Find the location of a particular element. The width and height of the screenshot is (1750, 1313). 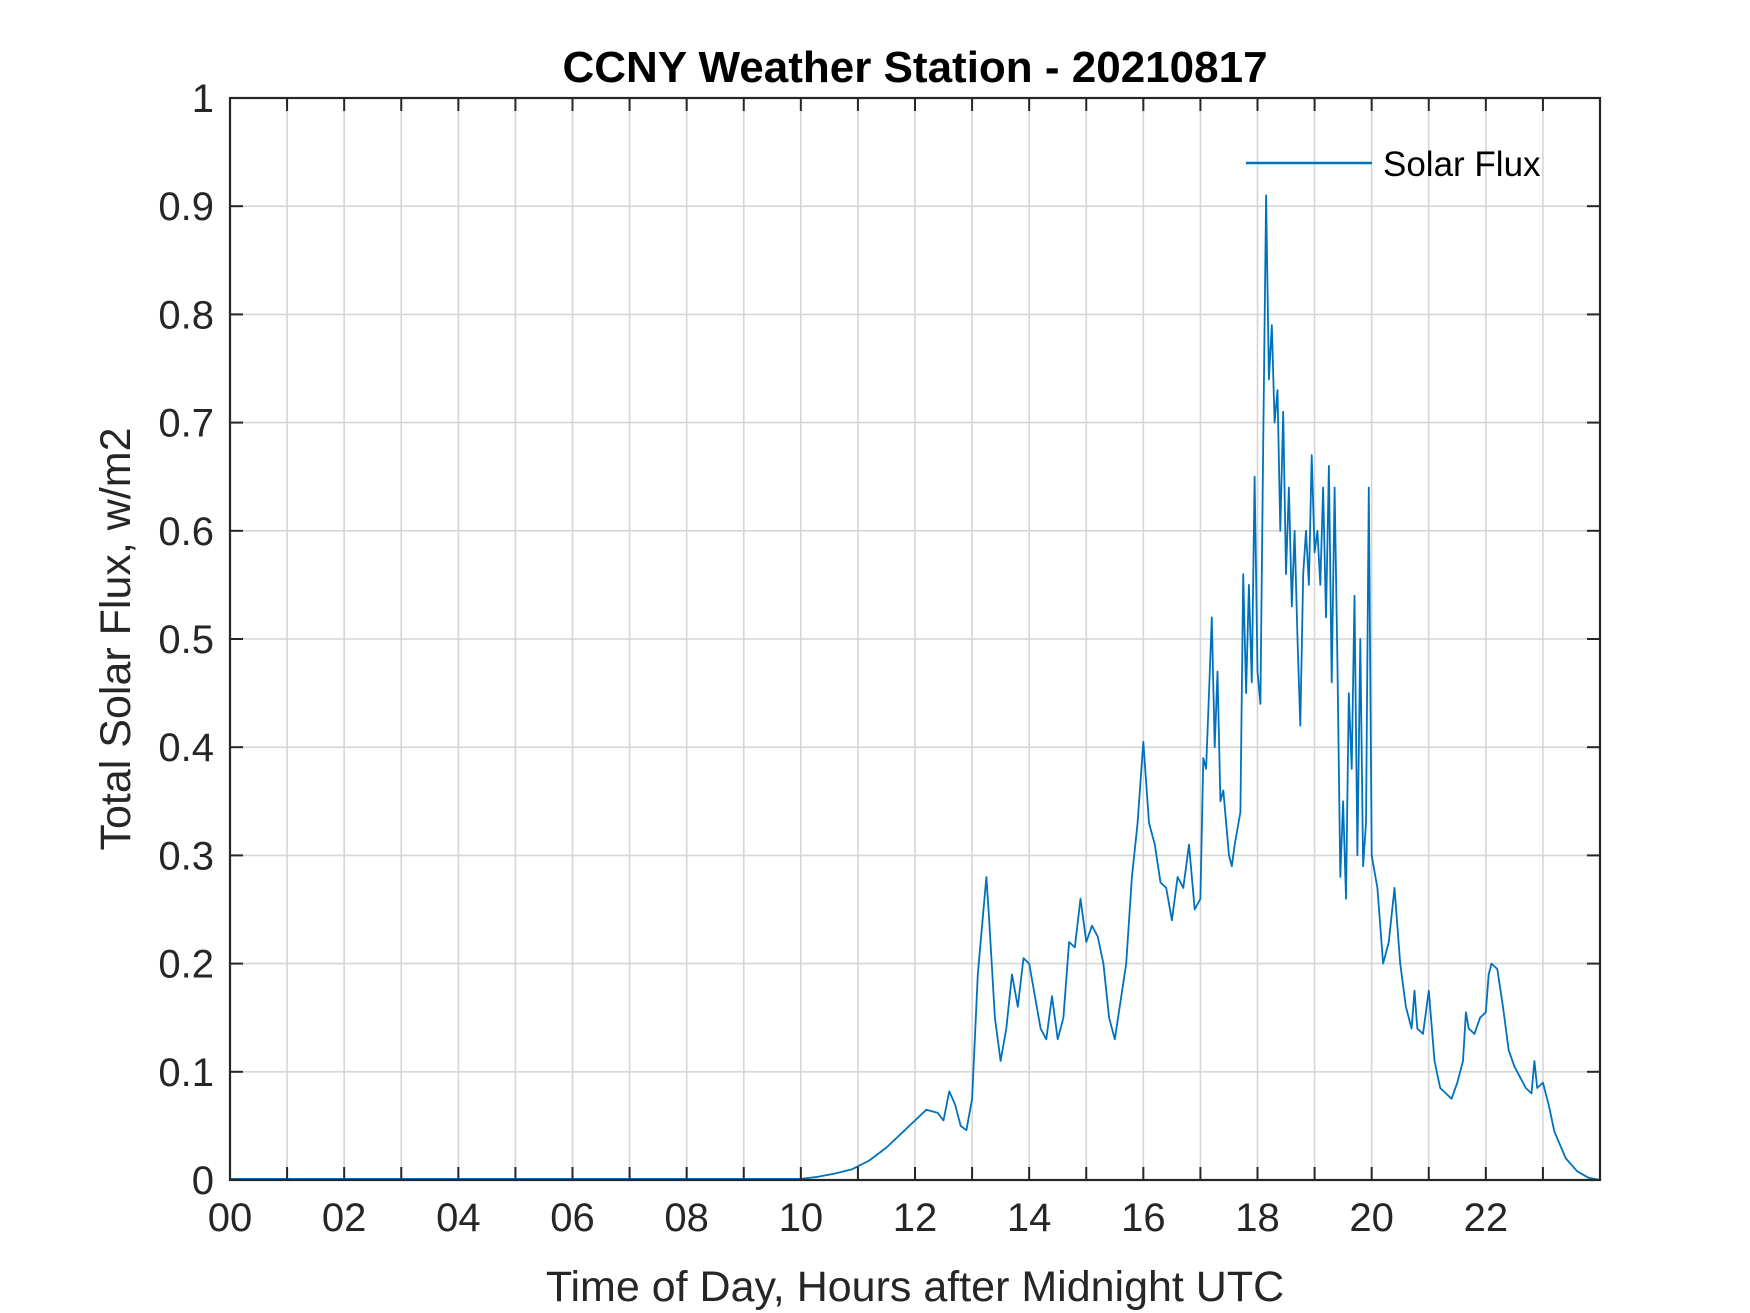

y-tick-label: 0.1 is located at coordinates (186, 1073).